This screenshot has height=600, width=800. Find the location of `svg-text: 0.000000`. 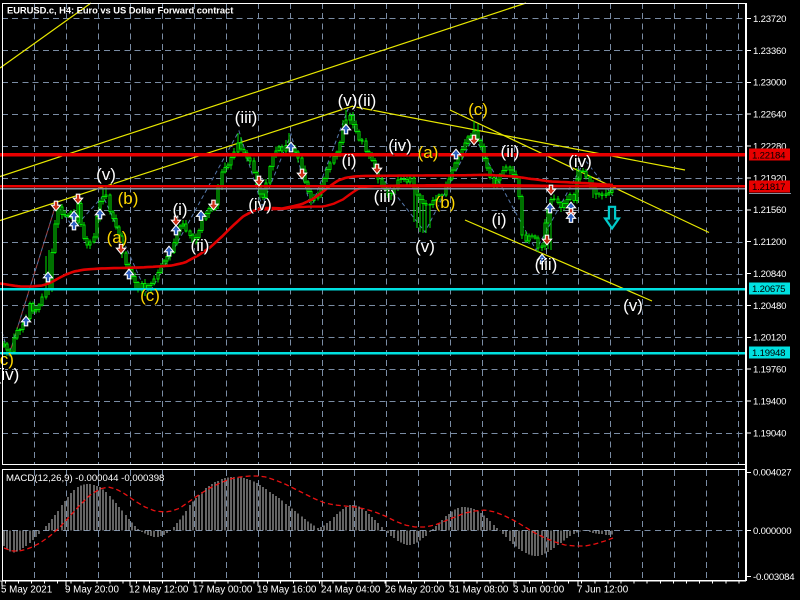

svg-text: 0.000000 is located at coordinates (772, 531).